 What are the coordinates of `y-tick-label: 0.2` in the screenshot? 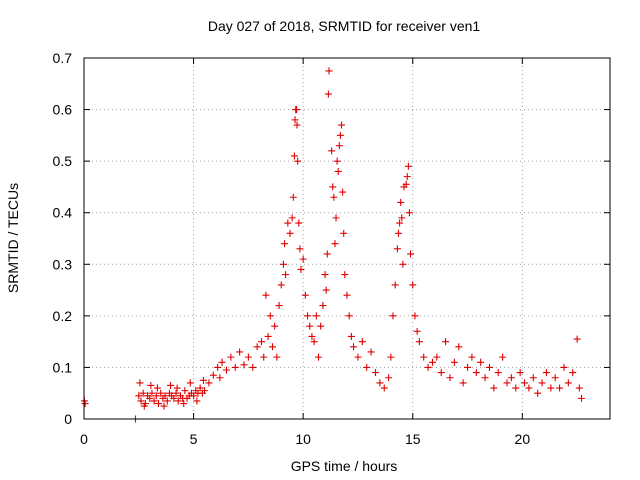 It's located at (63, 316).